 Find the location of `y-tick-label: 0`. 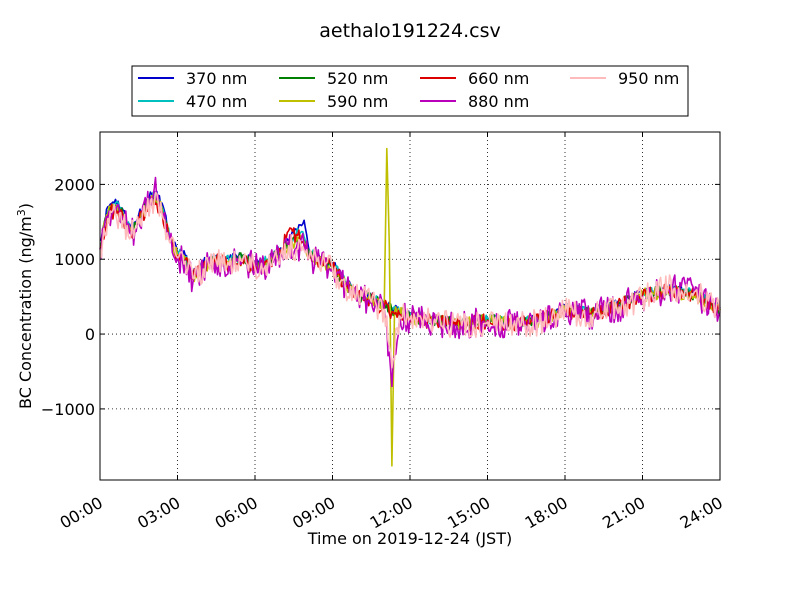

y-tick-label: 0 is located at coordinates (90, 334).